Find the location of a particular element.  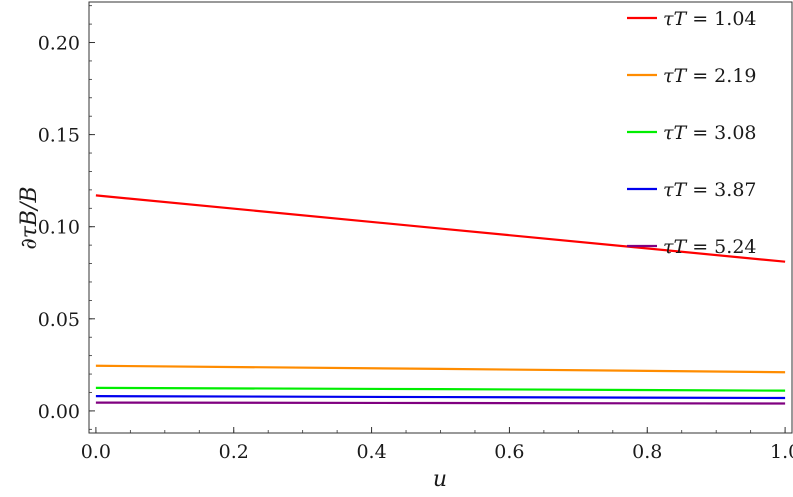

y-tick-label: 0.00 is located at coordinates (59, 412).